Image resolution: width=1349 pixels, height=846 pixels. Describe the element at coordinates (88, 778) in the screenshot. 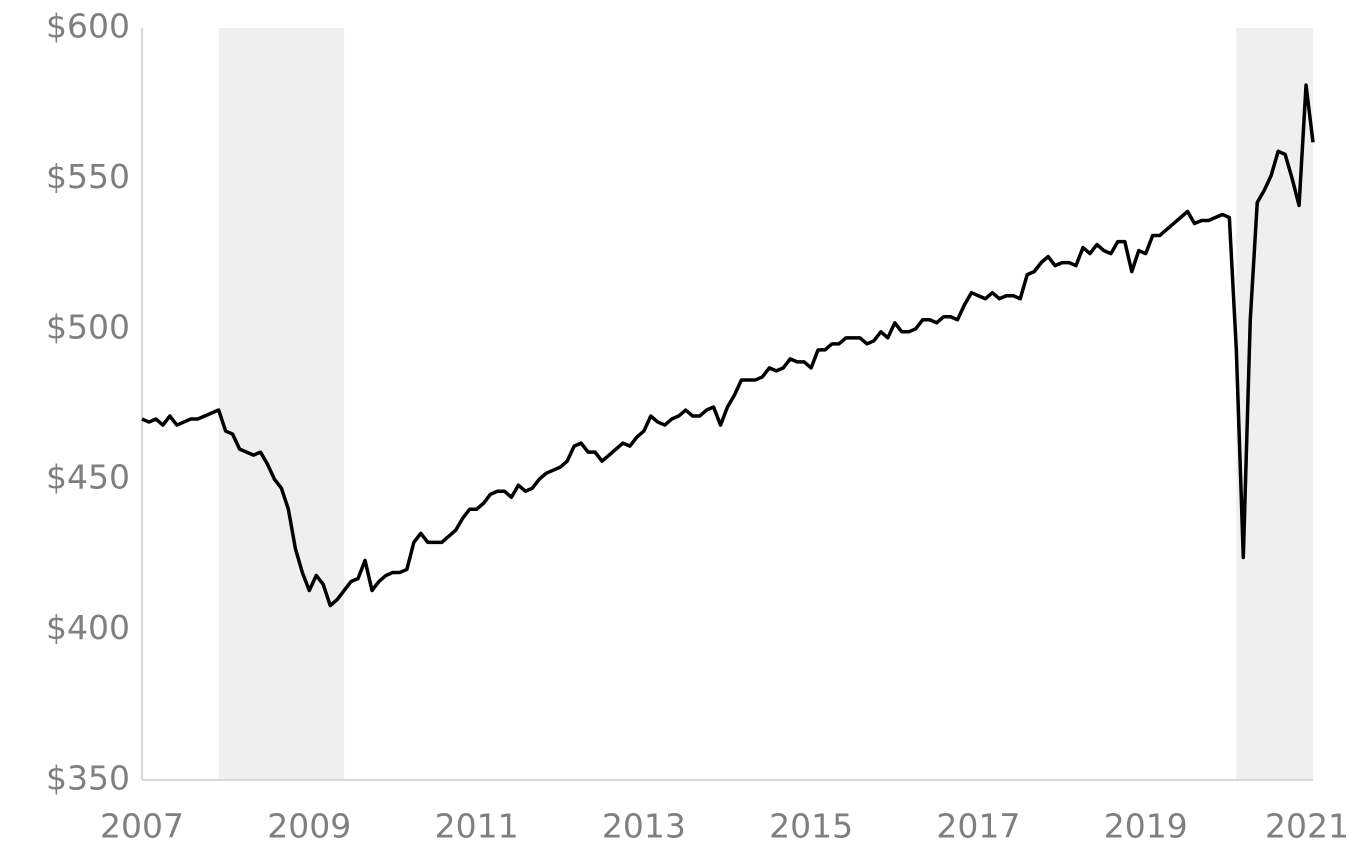

I see `y-tick-label: $350` at that location.